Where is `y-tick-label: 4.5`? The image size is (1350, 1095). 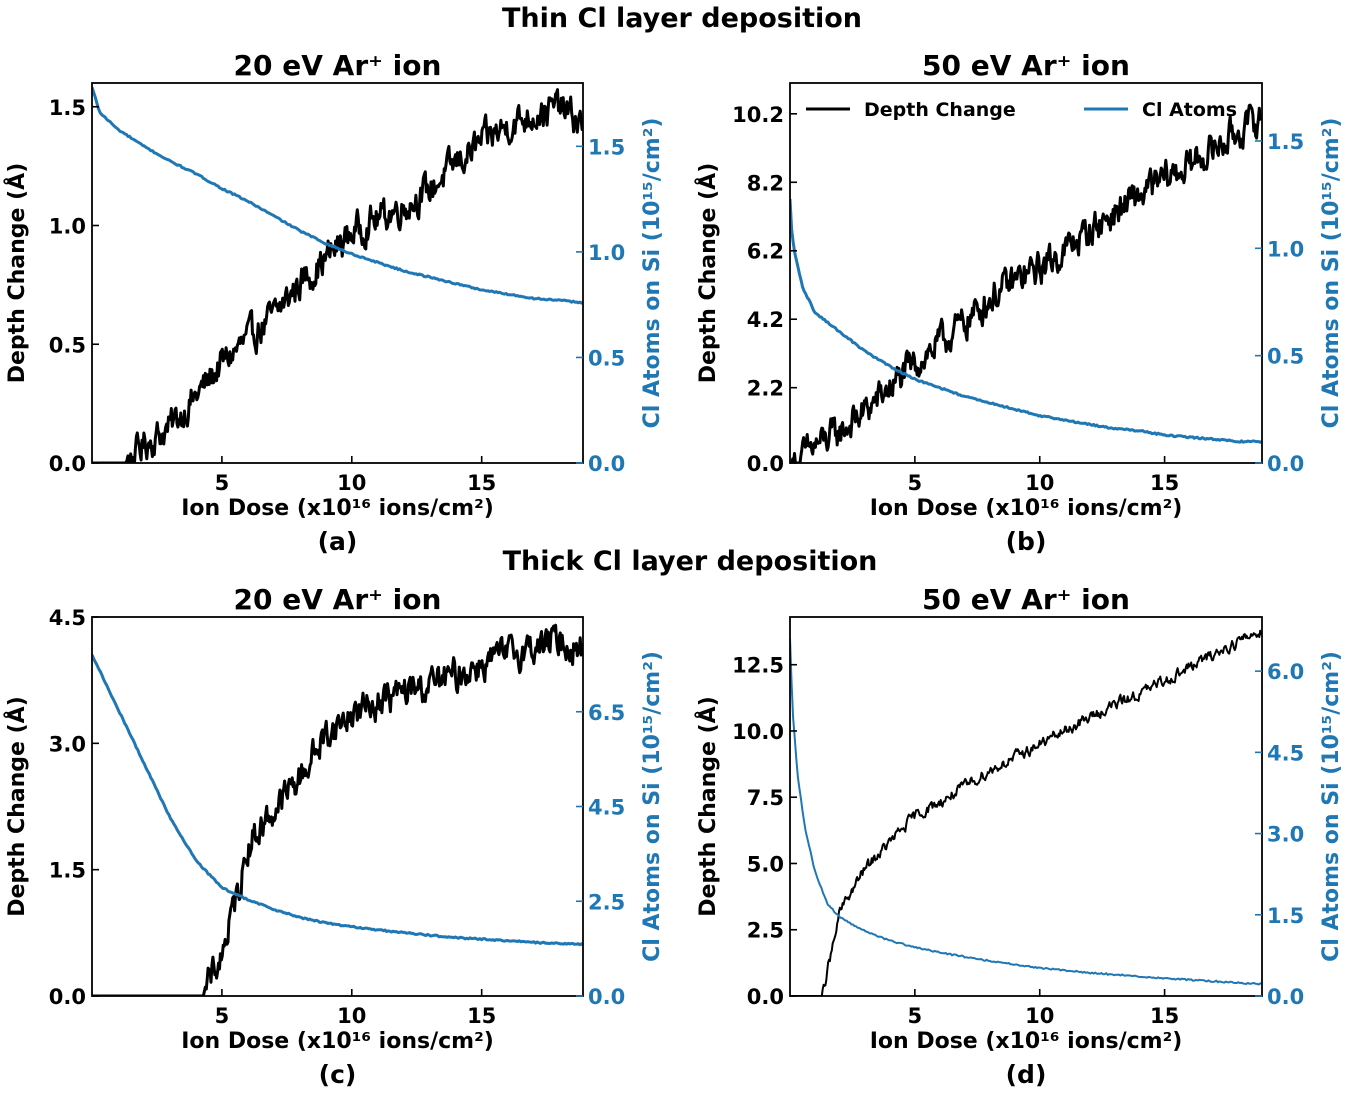 y-tick-label: 4.5 is located at coordinates (67, 618).